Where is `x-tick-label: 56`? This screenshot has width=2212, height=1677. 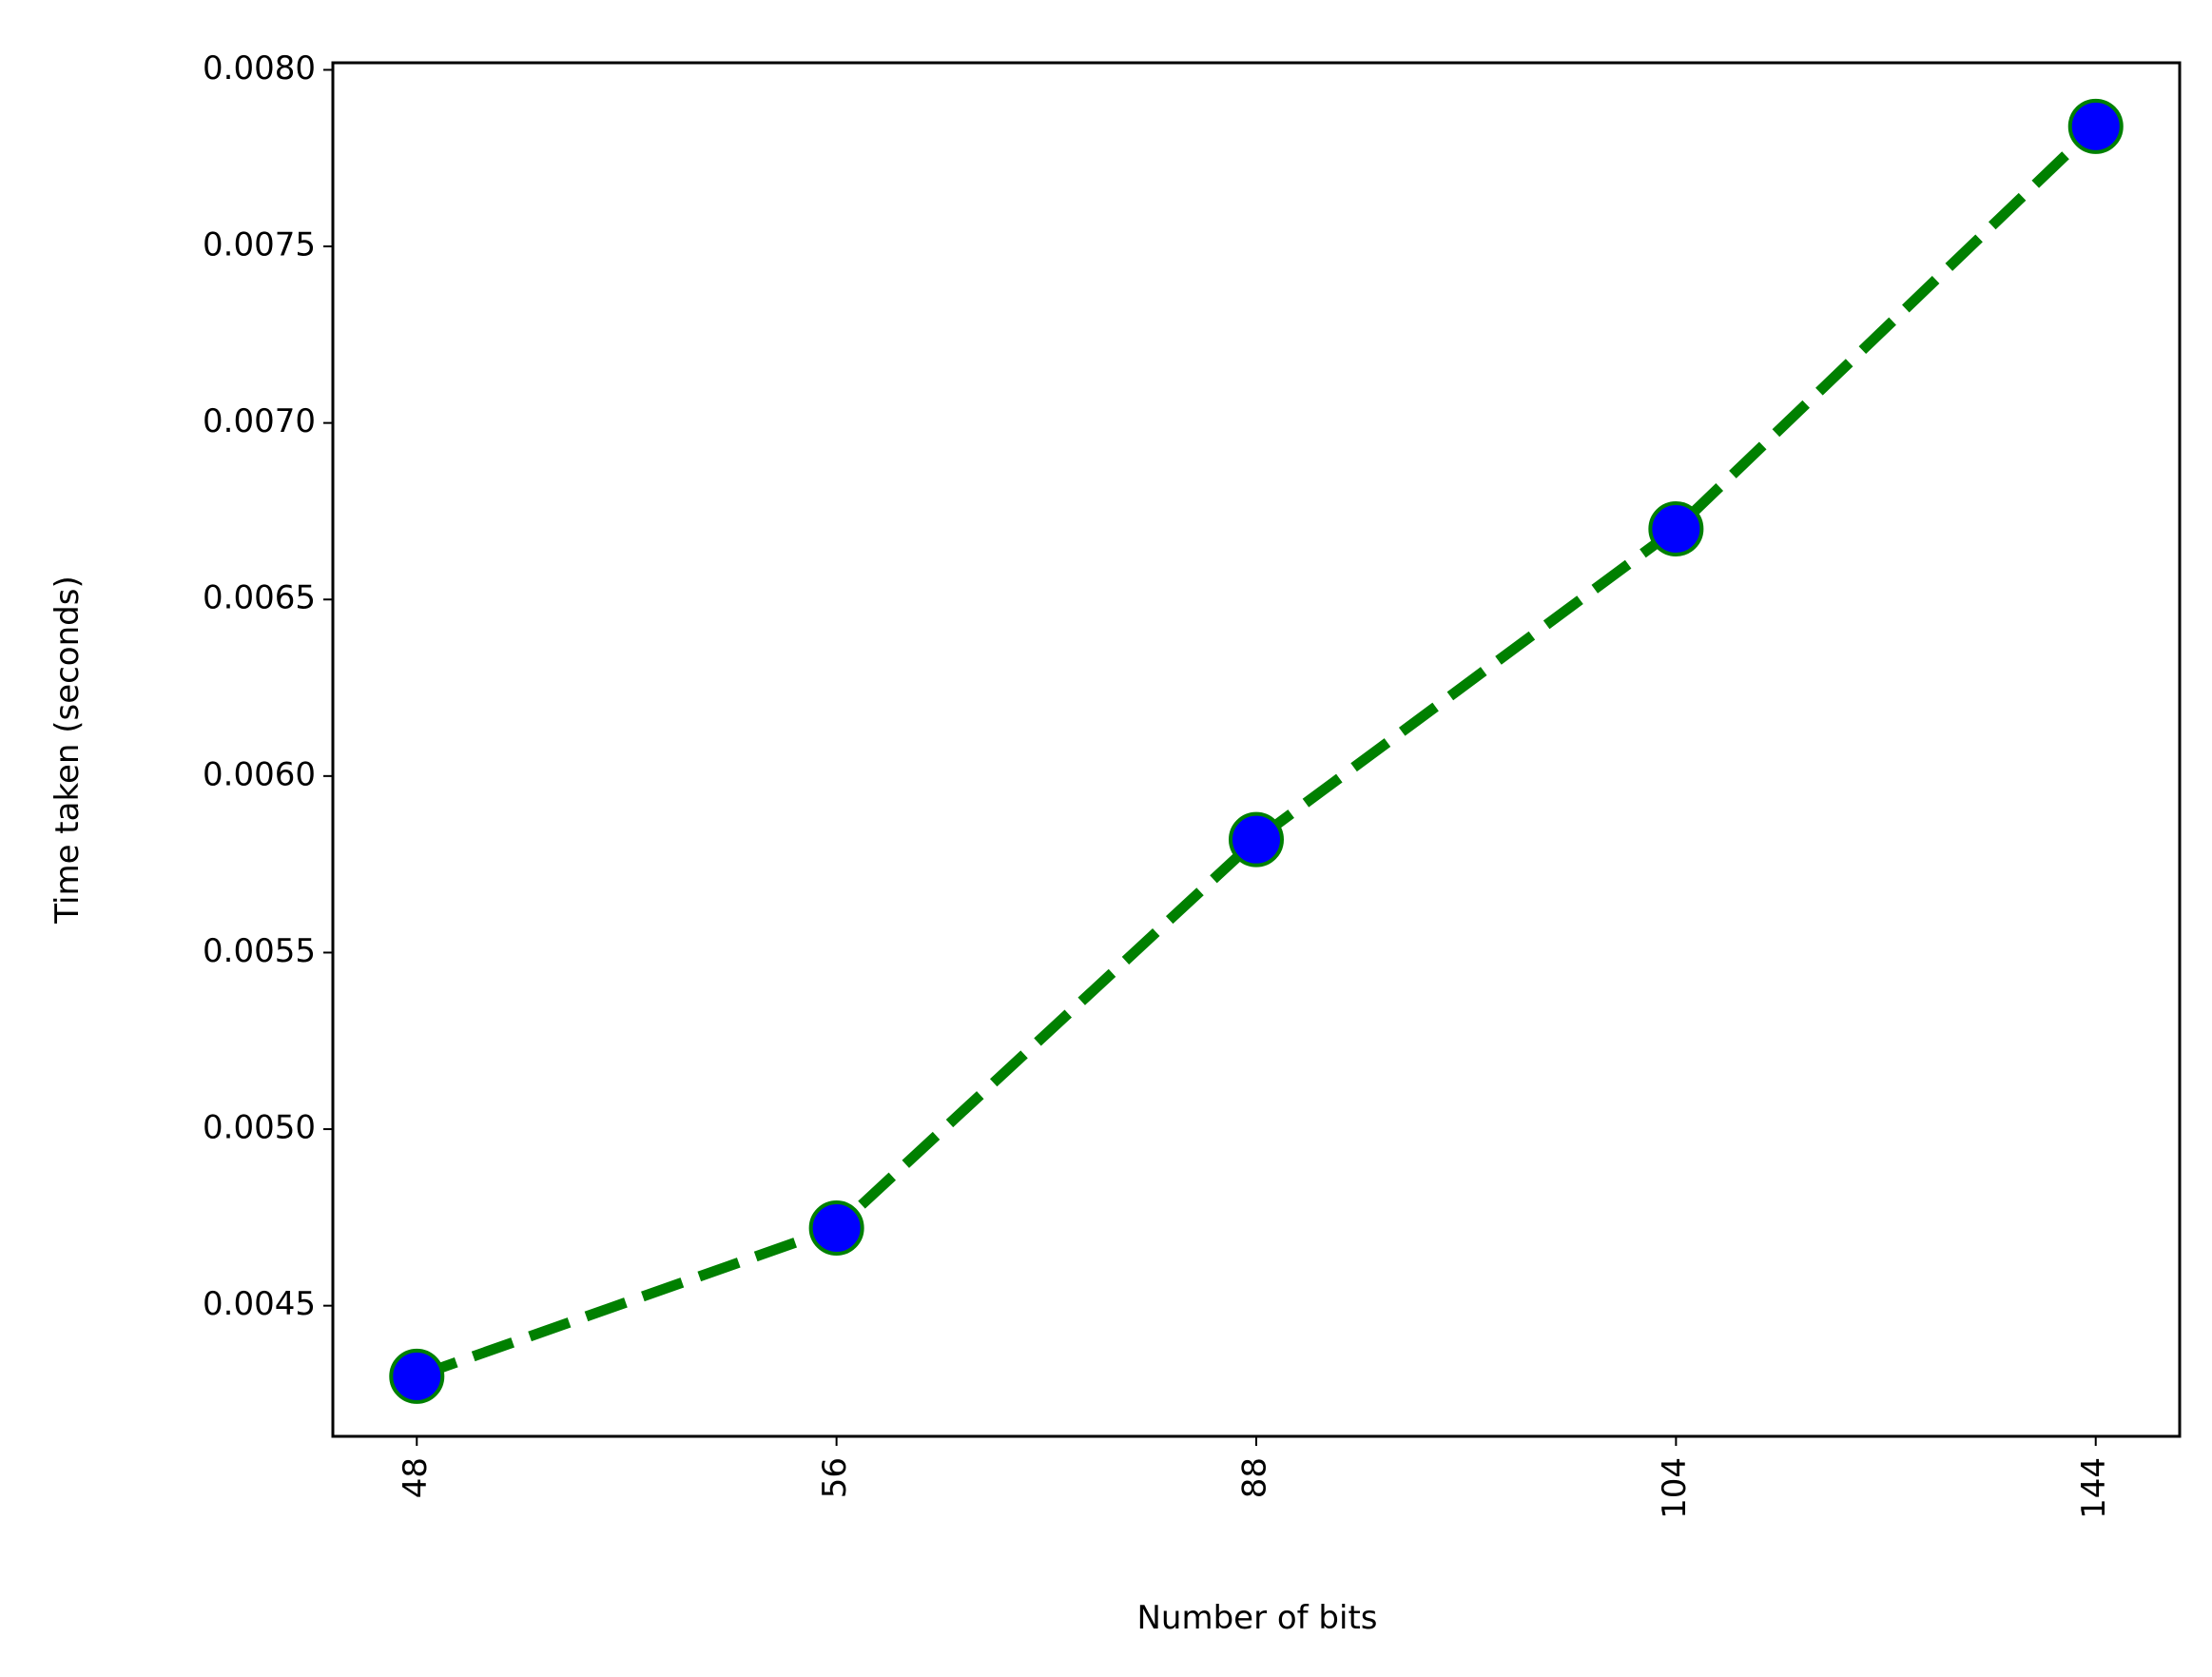
x-tick-label: 56 is located at coordinates (835, 1477).